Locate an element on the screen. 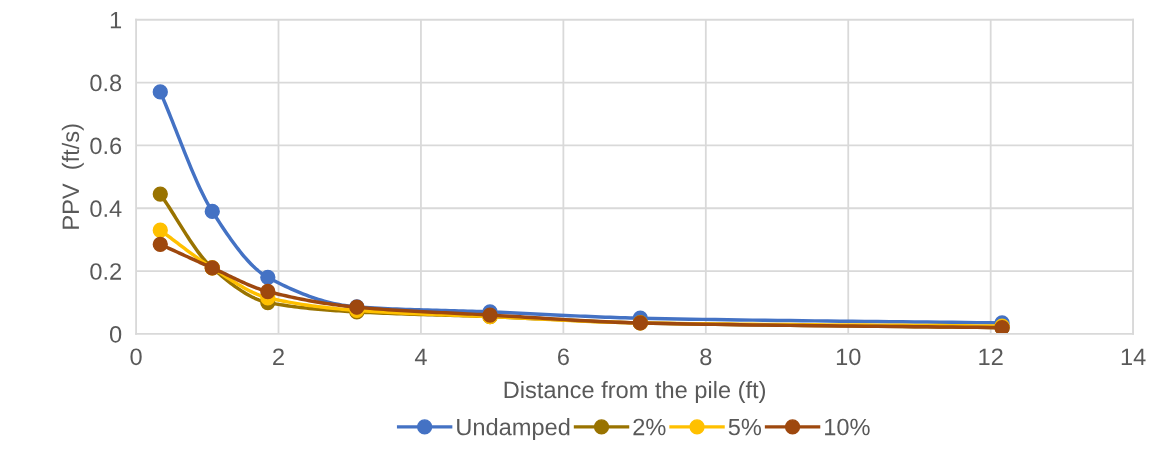 The height and width of the screenshot is (469, 1173). y-tick-label: 0.2 is located at coordinates (105, 271).